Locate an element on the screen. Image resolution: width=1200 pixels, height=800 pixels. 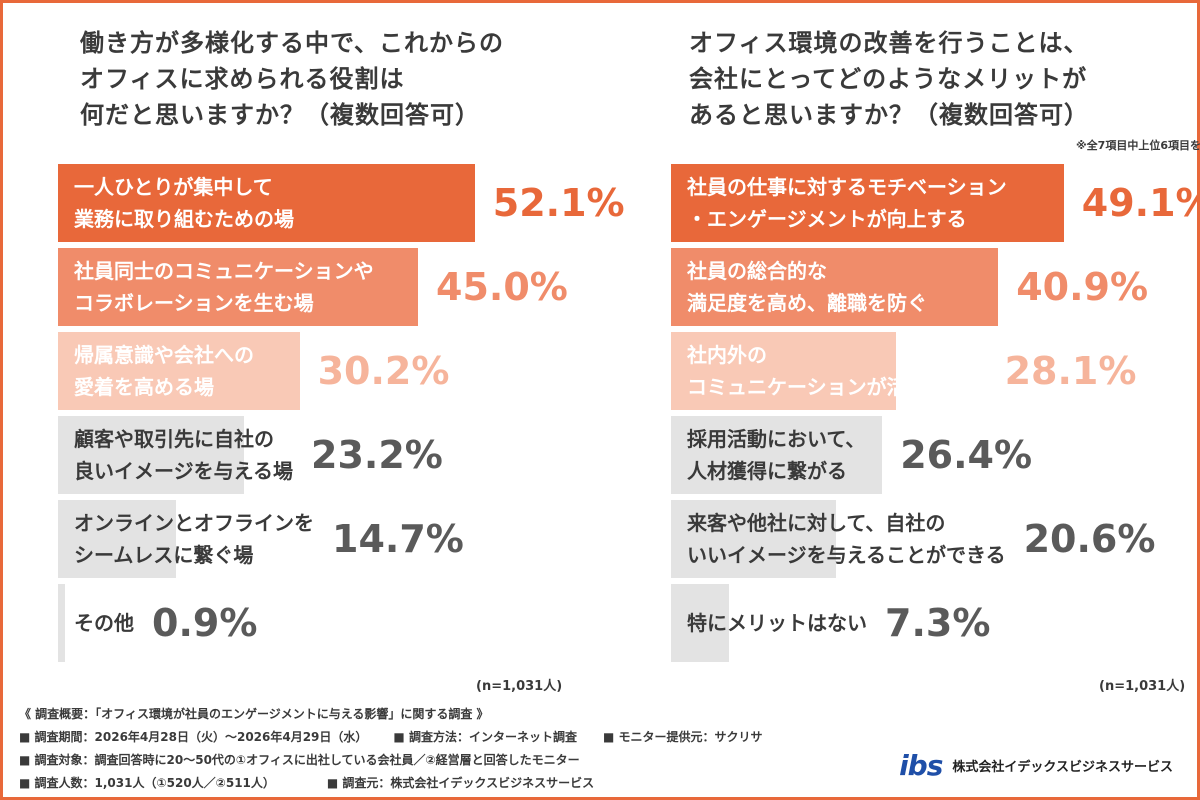
ibs-logo-mark: ibs is located at coordinates (921, 765).